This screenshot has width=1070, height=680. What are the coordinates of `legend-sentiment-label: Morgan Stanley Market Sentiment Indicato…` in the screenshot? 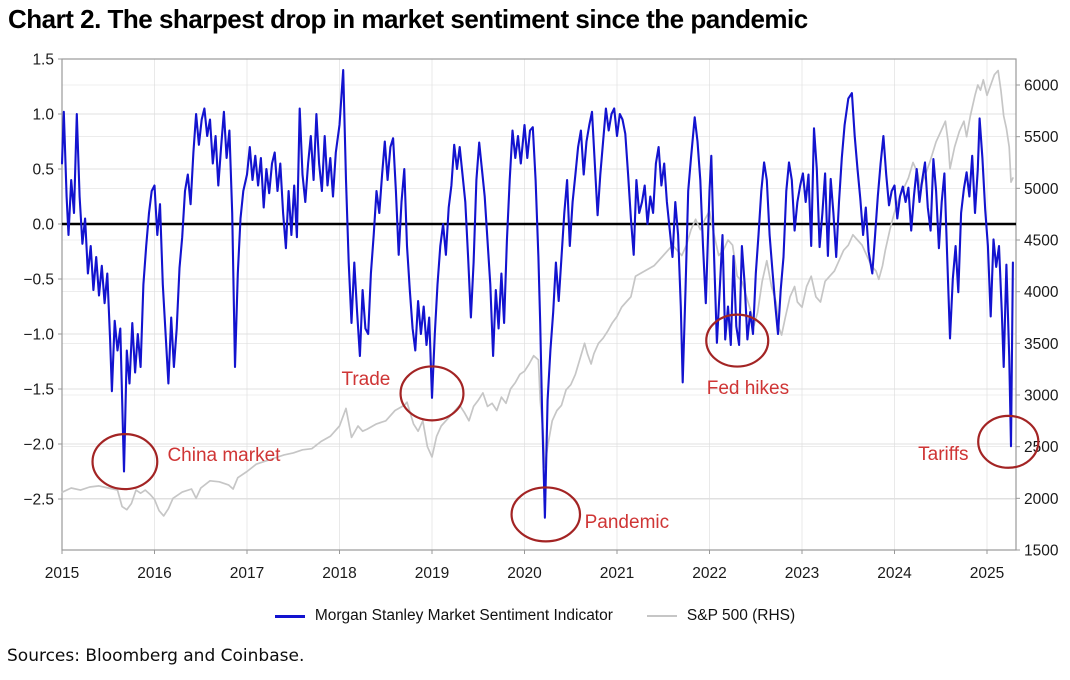 It's located at (463, 615).